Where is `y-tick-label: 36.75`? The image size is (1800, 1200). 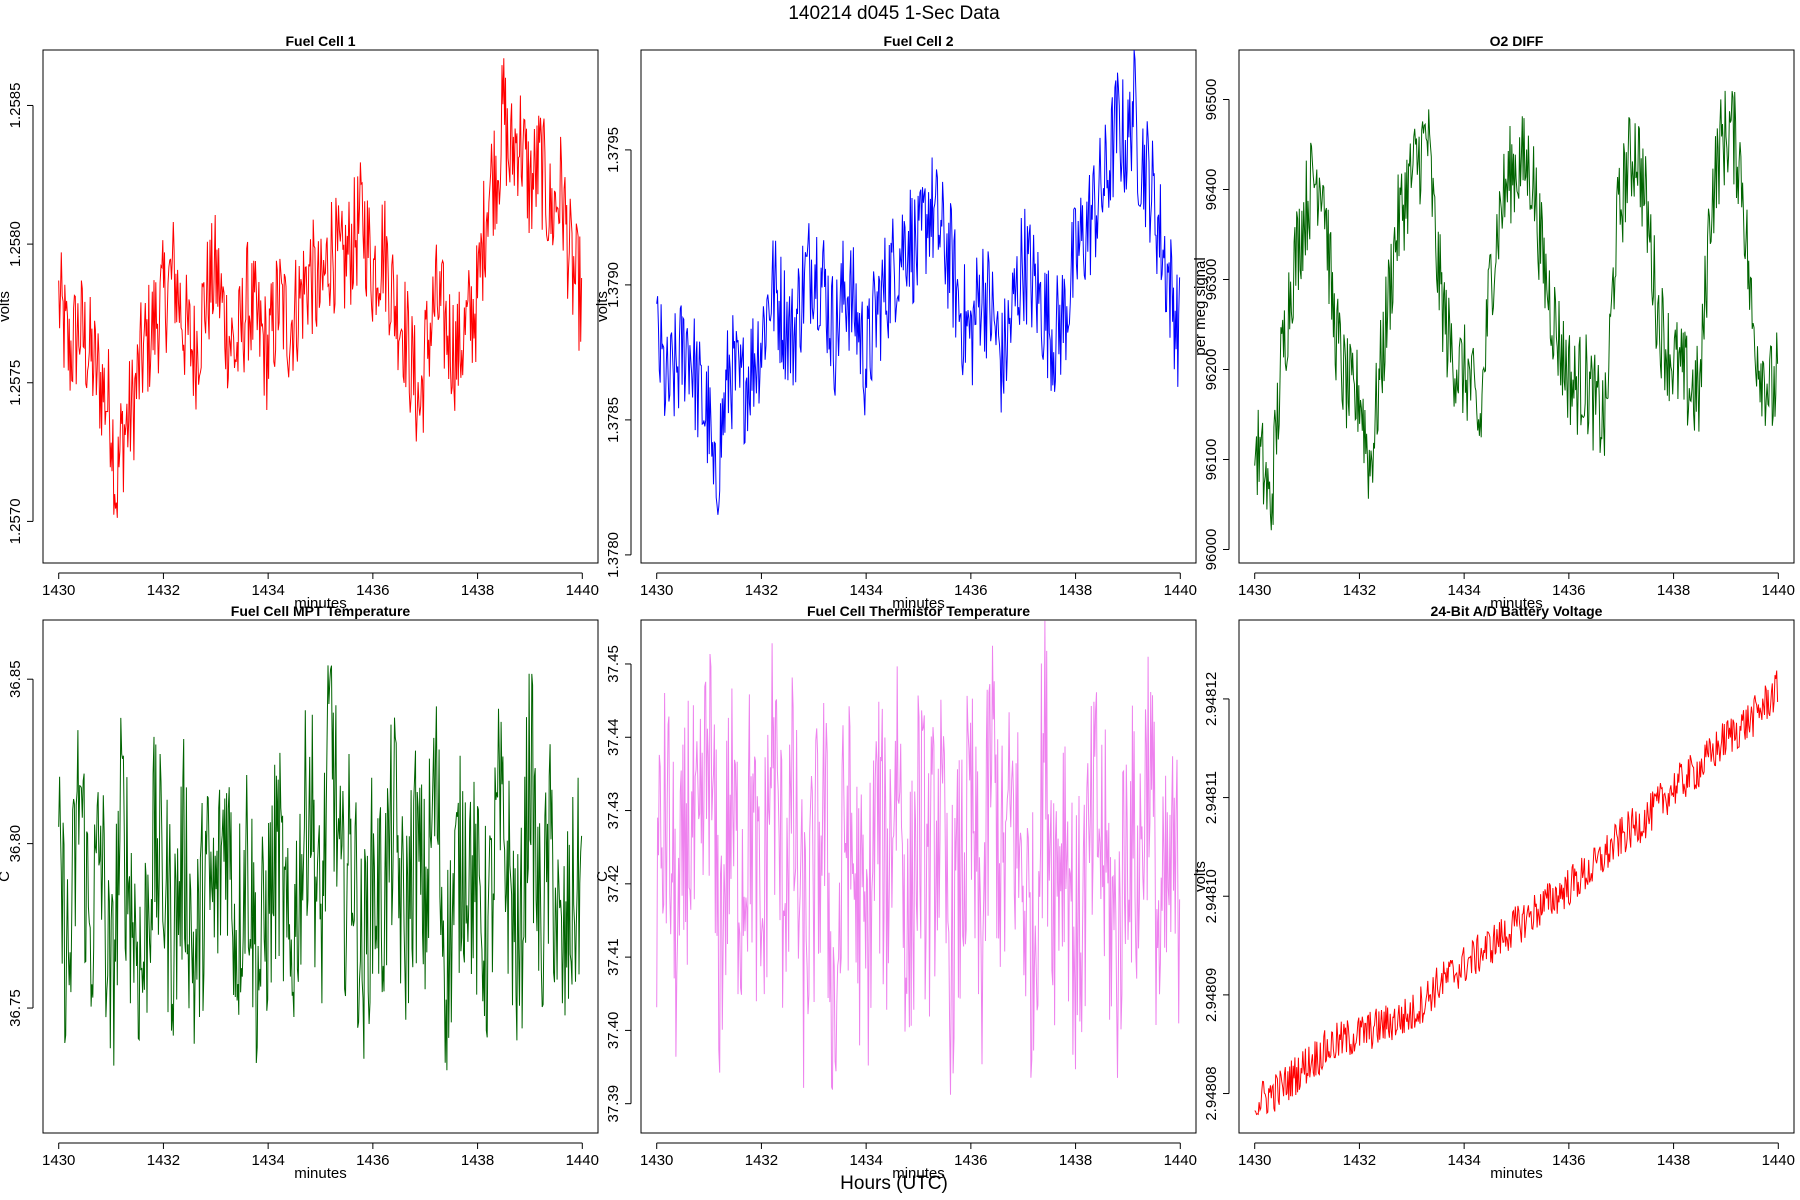
y-tick-label: 36.75 is located at coordinates (15, 1008).